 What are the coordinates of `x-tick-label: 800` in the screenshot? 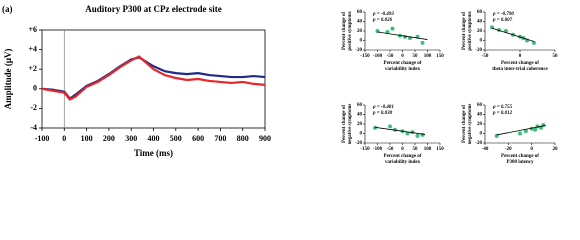 It's located at (243, 138).